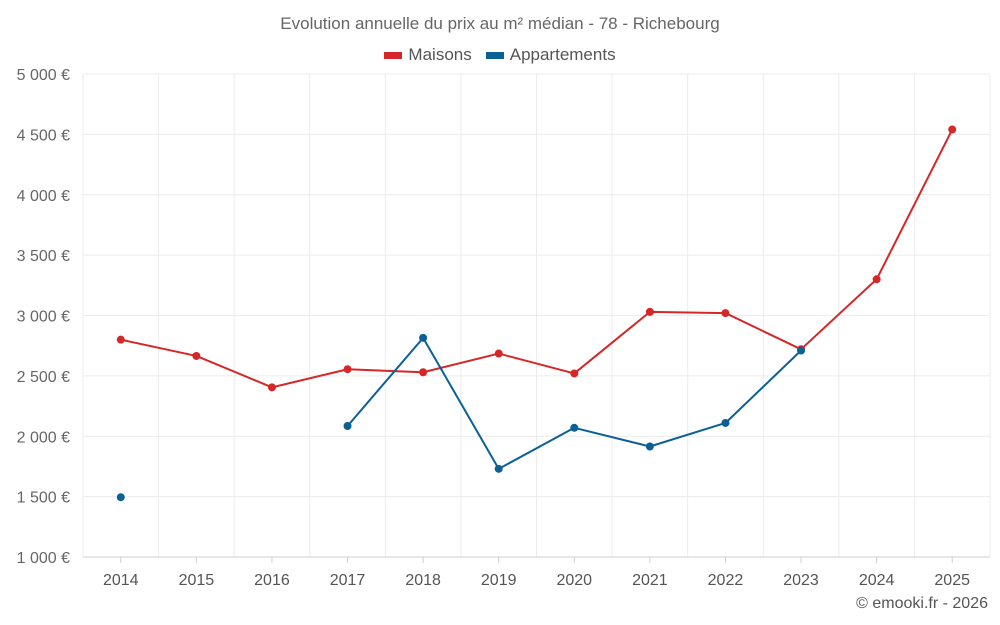  What do you see at coordinates (650, 580) in the screenshot?
I see `x-tick-label: 2021` at bounding box center [650, 580].